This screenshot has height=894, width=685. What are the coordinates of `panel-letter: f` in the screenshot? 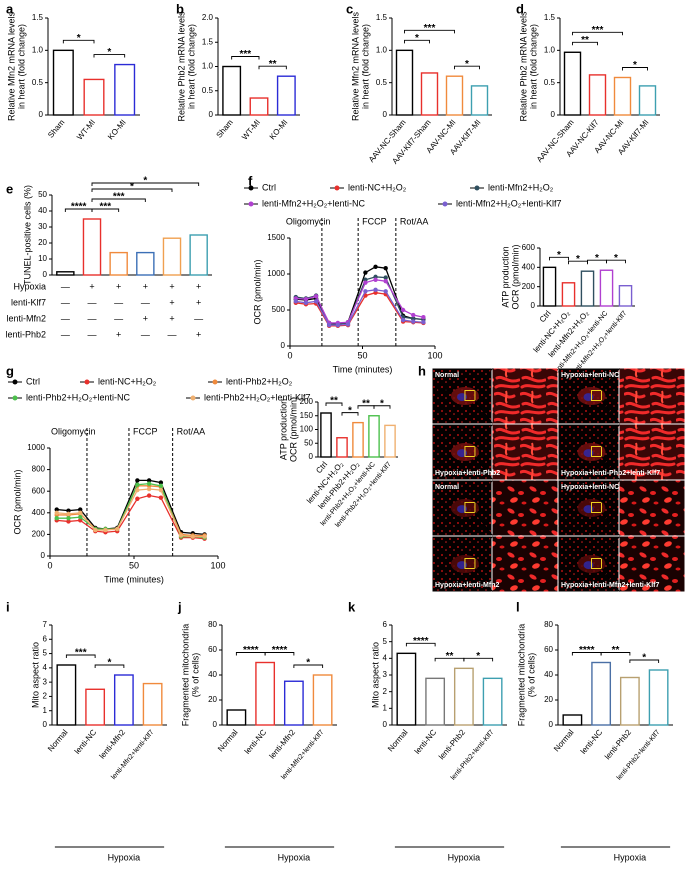 It's located at (250, 180).